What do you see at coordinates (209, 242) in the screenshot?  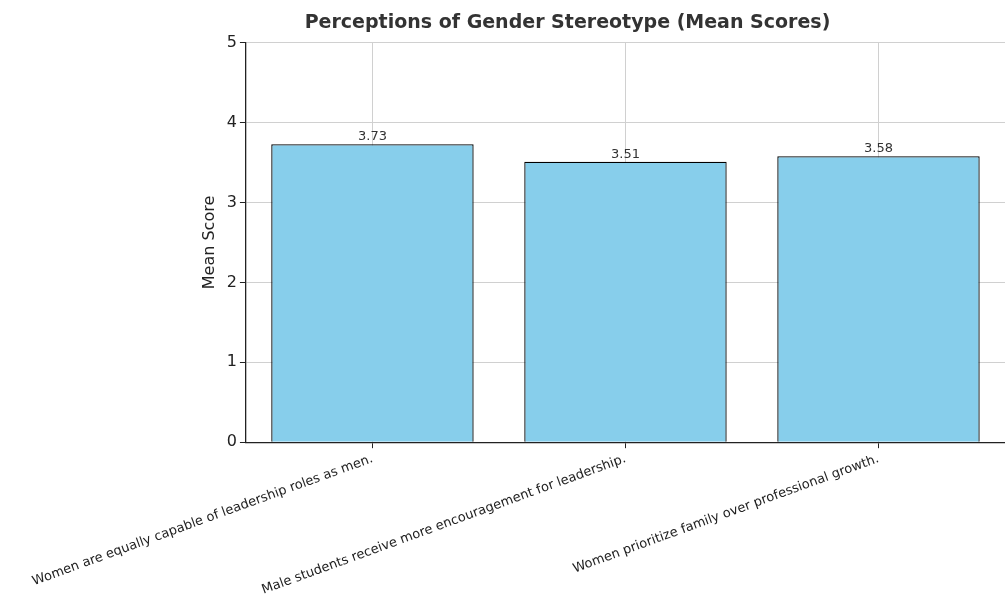 I see `y-axis-title: Mean Score` at bounding box center [209, 242].